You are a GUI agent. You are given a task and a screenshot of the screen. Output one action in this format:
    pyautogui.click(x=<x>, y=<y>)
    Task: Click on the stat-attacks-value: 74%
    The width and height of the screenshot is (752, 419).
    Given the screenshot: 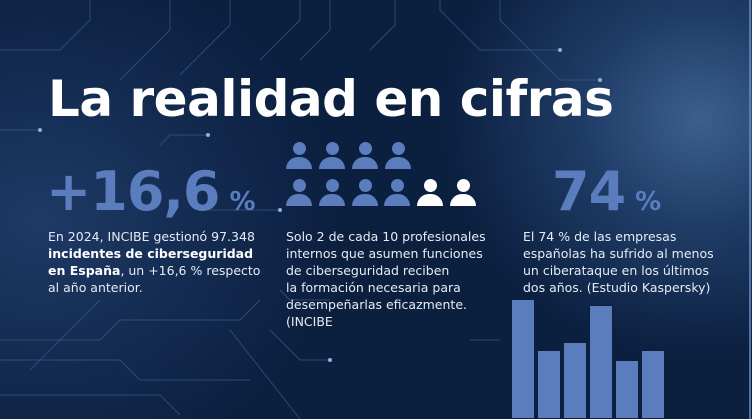 What is the action you would take?
    pyautogui.click(x=606, y=191)
    